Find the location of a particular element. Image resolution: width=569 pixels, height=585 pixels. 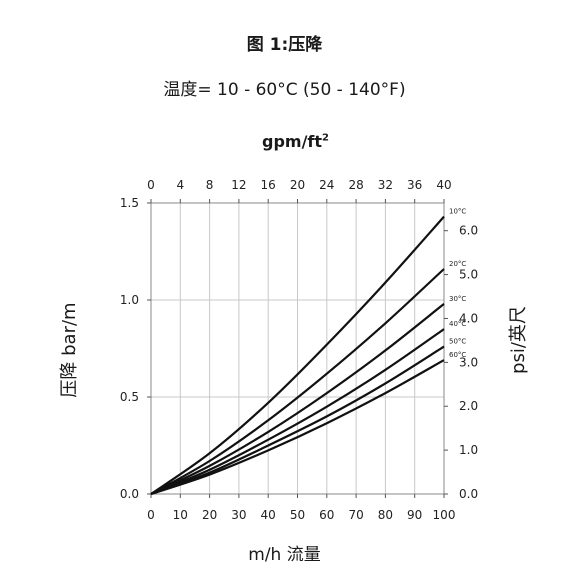

y2-tick-label: 0.0 is located at coordinates (468, 494).